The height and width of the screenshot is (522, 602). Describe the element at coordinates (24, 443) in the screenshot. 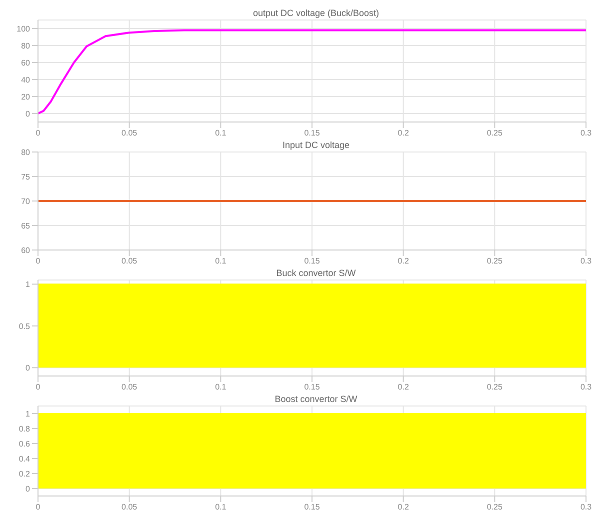

I see `y-tick-label: 0.6` at that location.